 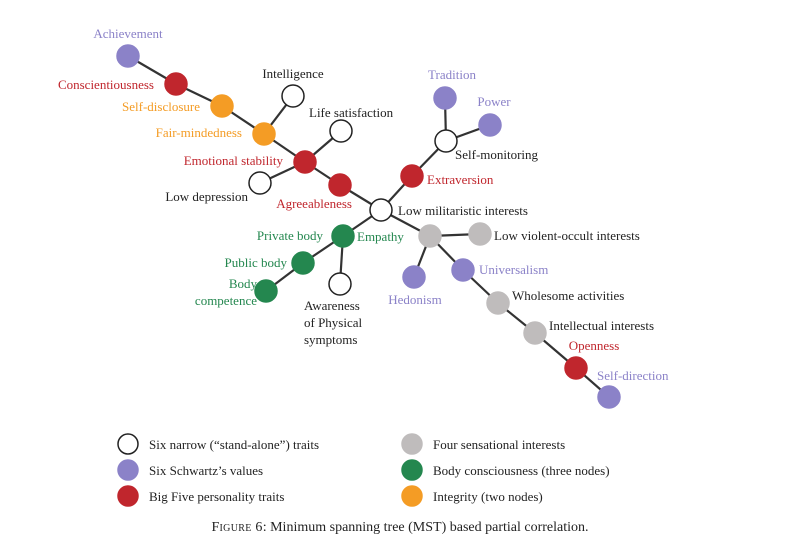 I want to click on node-self-monitoring, so click(x=446, y=141).